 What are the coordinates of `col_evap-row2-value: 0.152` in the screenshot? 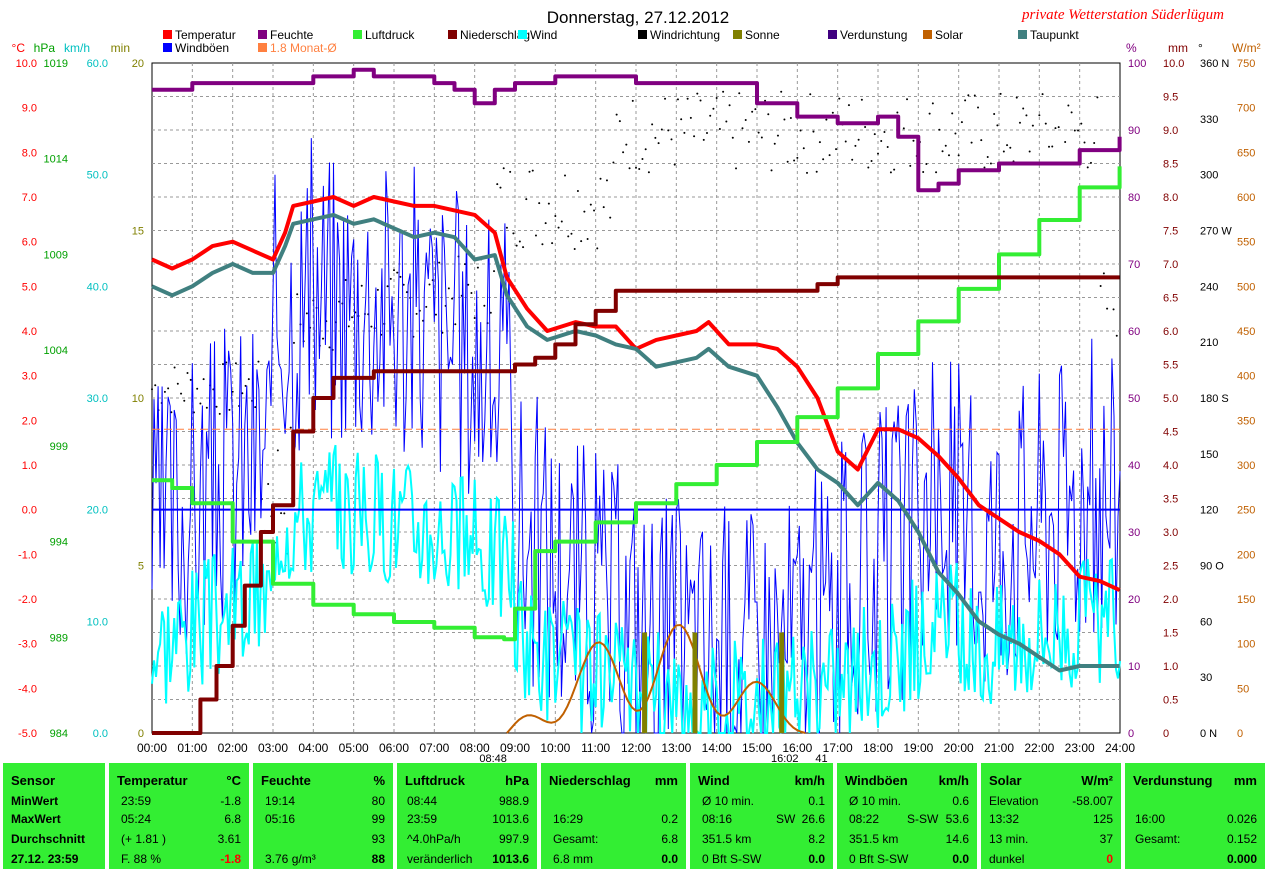 It's located at (1241, 839).